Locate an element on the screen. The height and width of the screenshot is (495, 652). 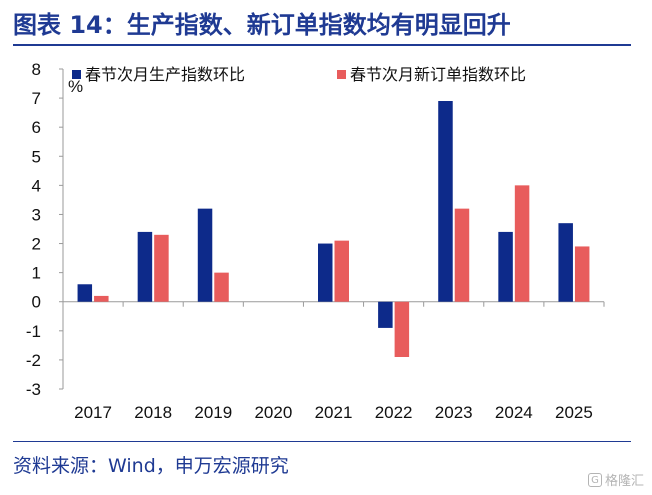
chart-legend: 春节次月生产指数环比 春节次月新订单指数环比 is located at coordinates (299, 74).